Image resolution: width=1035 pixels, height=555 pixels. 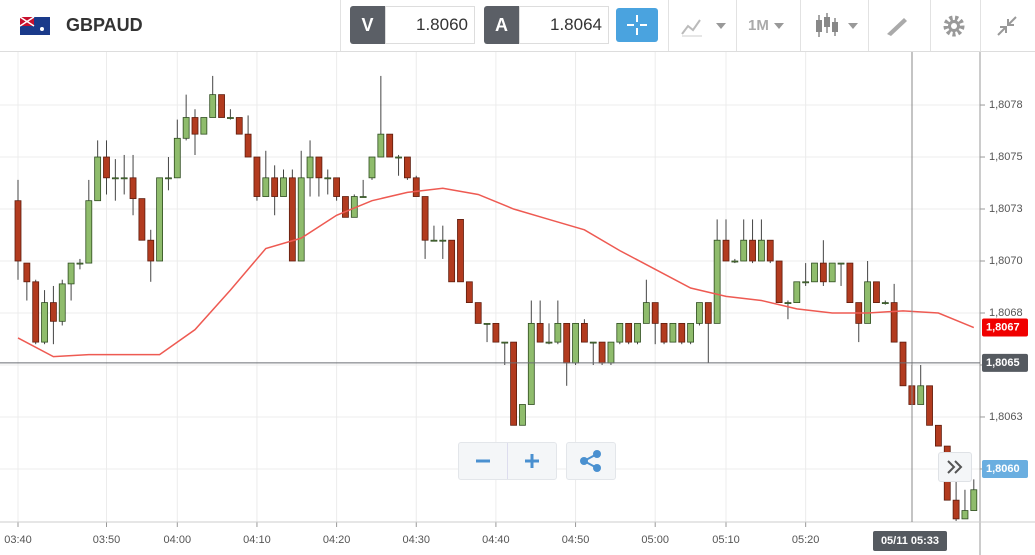 What do you see at coordinates (955, 467) in the screenshot?
I see `scroll-right-button` at bounding box center [955, 467].